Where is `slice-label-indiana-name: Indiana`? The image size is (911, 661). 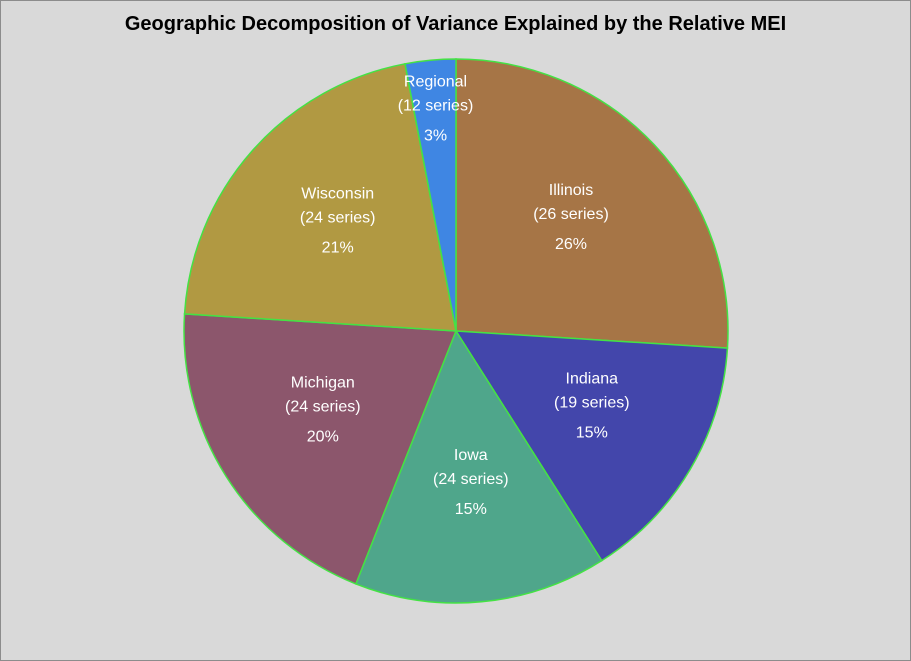 slice-label-indiana-name: Indiana is located at coordinates (592, 378).